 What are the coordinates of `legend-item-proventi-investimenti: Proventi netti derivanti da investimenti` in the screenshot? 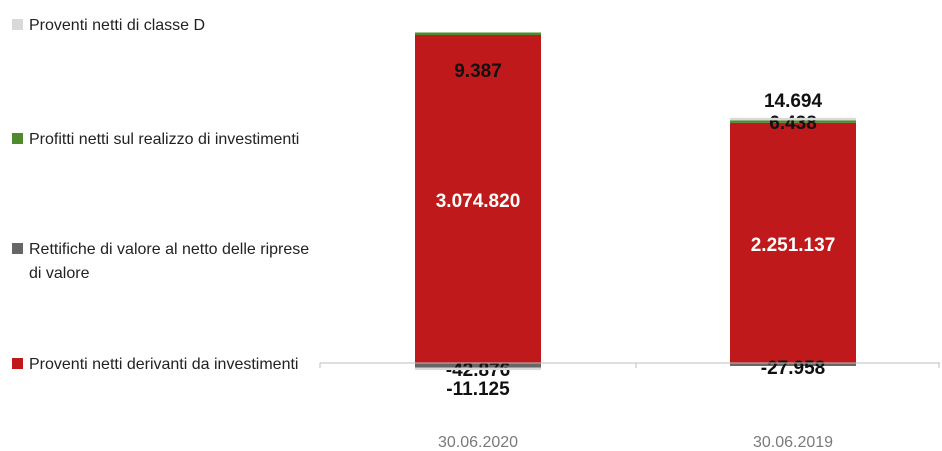 It's located at (165, 365).